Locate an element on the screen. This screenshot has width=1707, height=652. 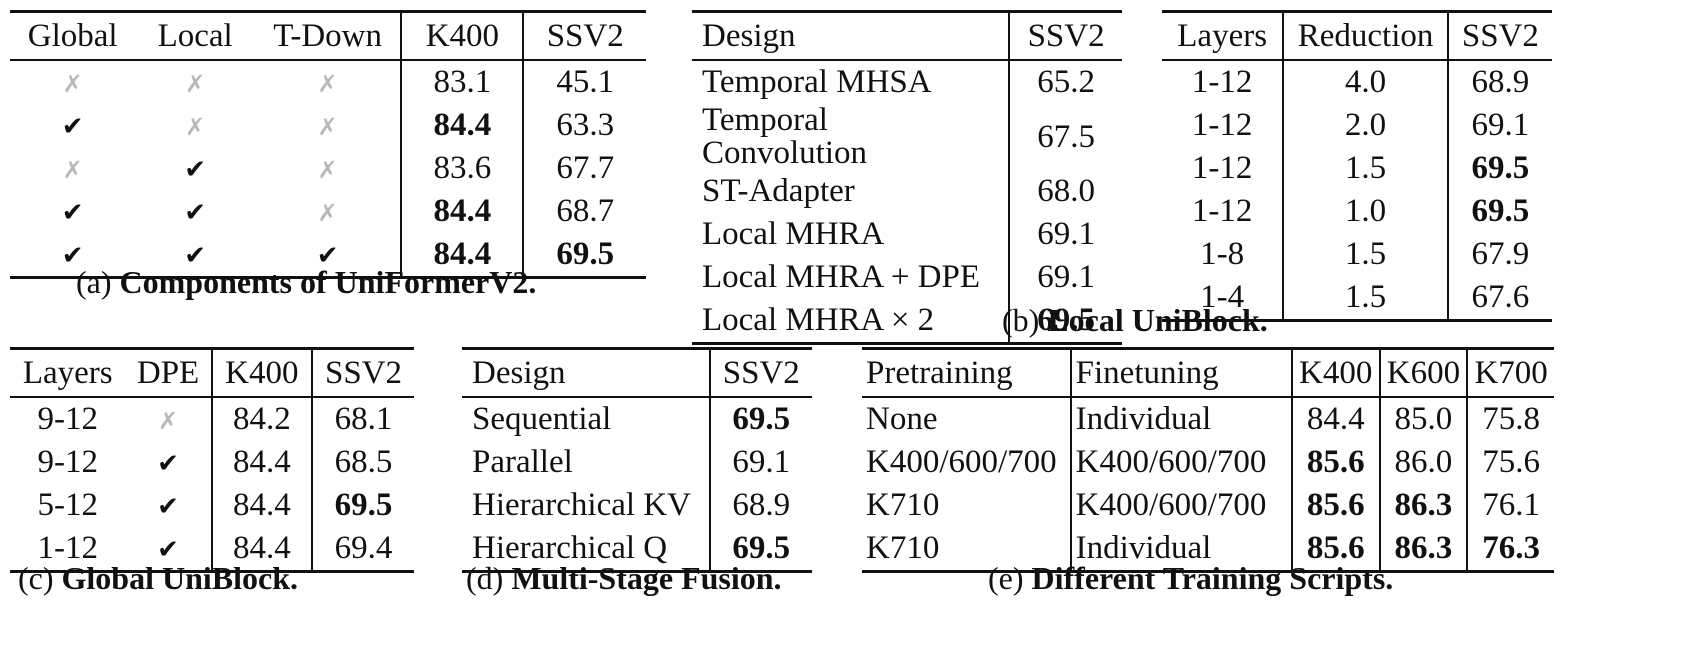
table-row: 1-12 2.0 69.1 is located at coordinates (1357, 125).